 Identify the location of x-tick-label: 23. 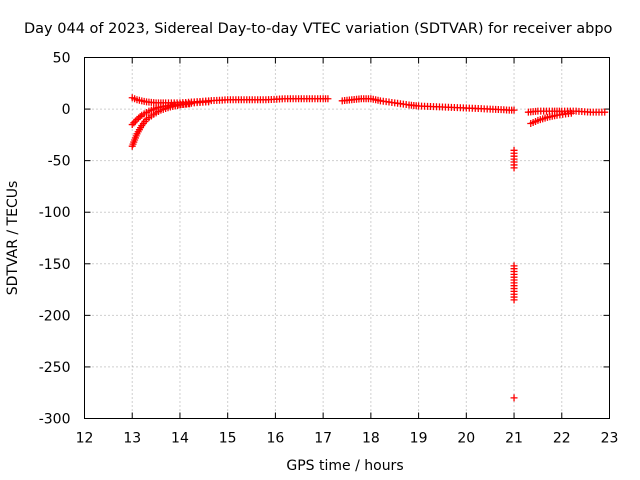
(610, 439).